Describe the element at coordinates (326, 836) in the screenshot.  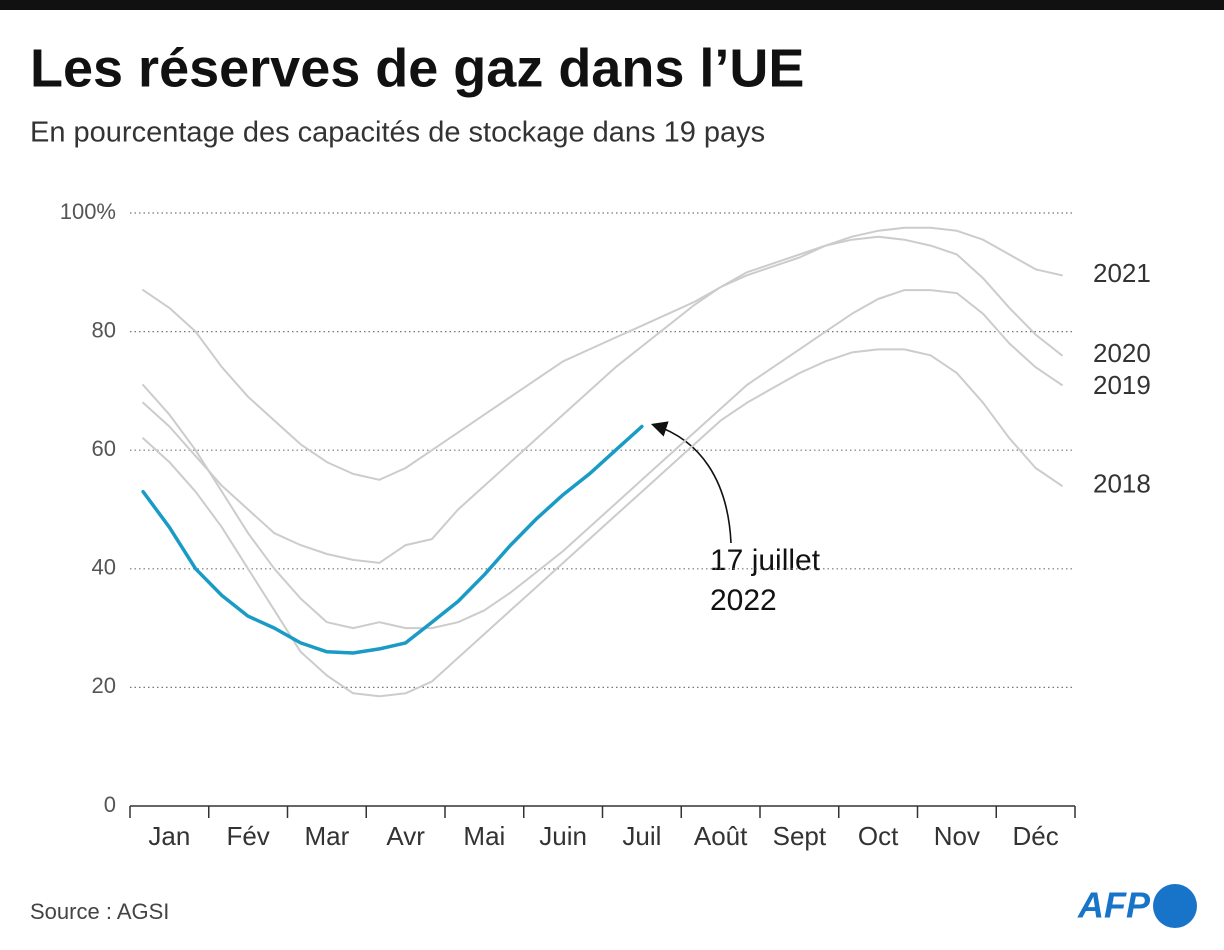
I see `x-tick-label: Mar` at that location.